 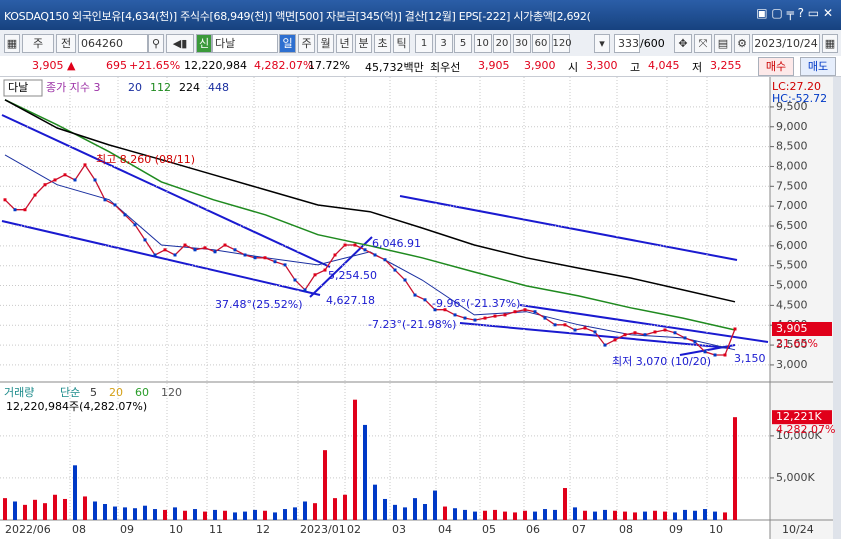 What do you see at coordinates (116, 392) in the screenshot?
I see `volume-ma-entry: 20` at bounding box center [116, 392].